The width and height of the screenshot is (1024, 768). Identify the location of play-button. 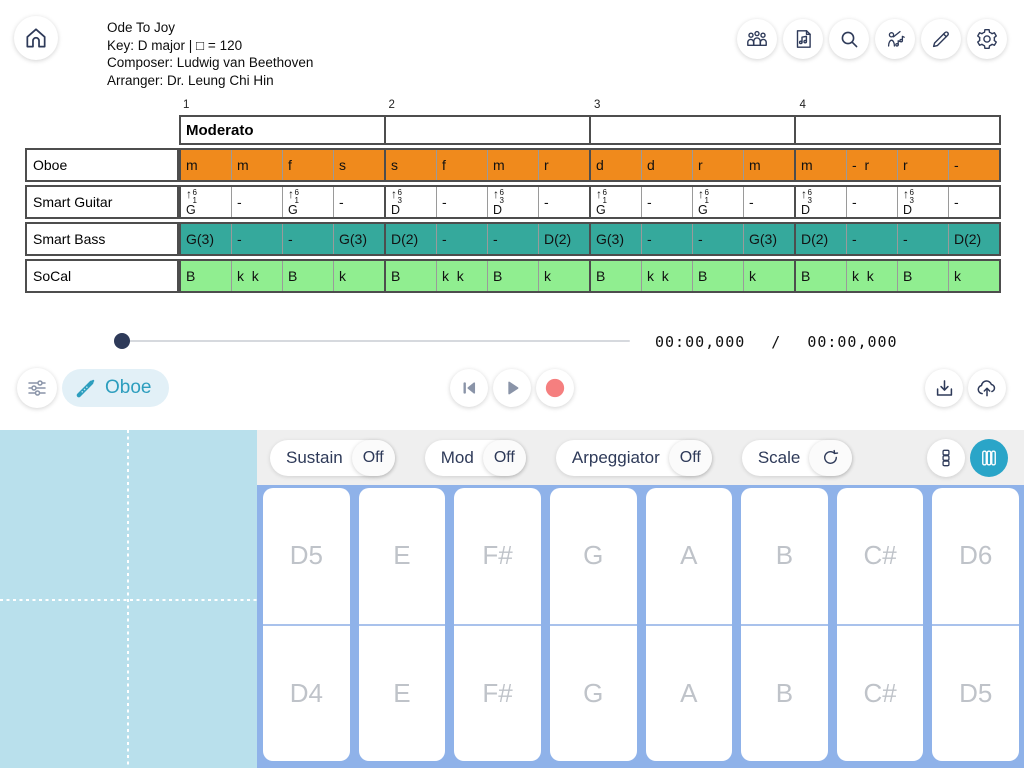
(512, 388).